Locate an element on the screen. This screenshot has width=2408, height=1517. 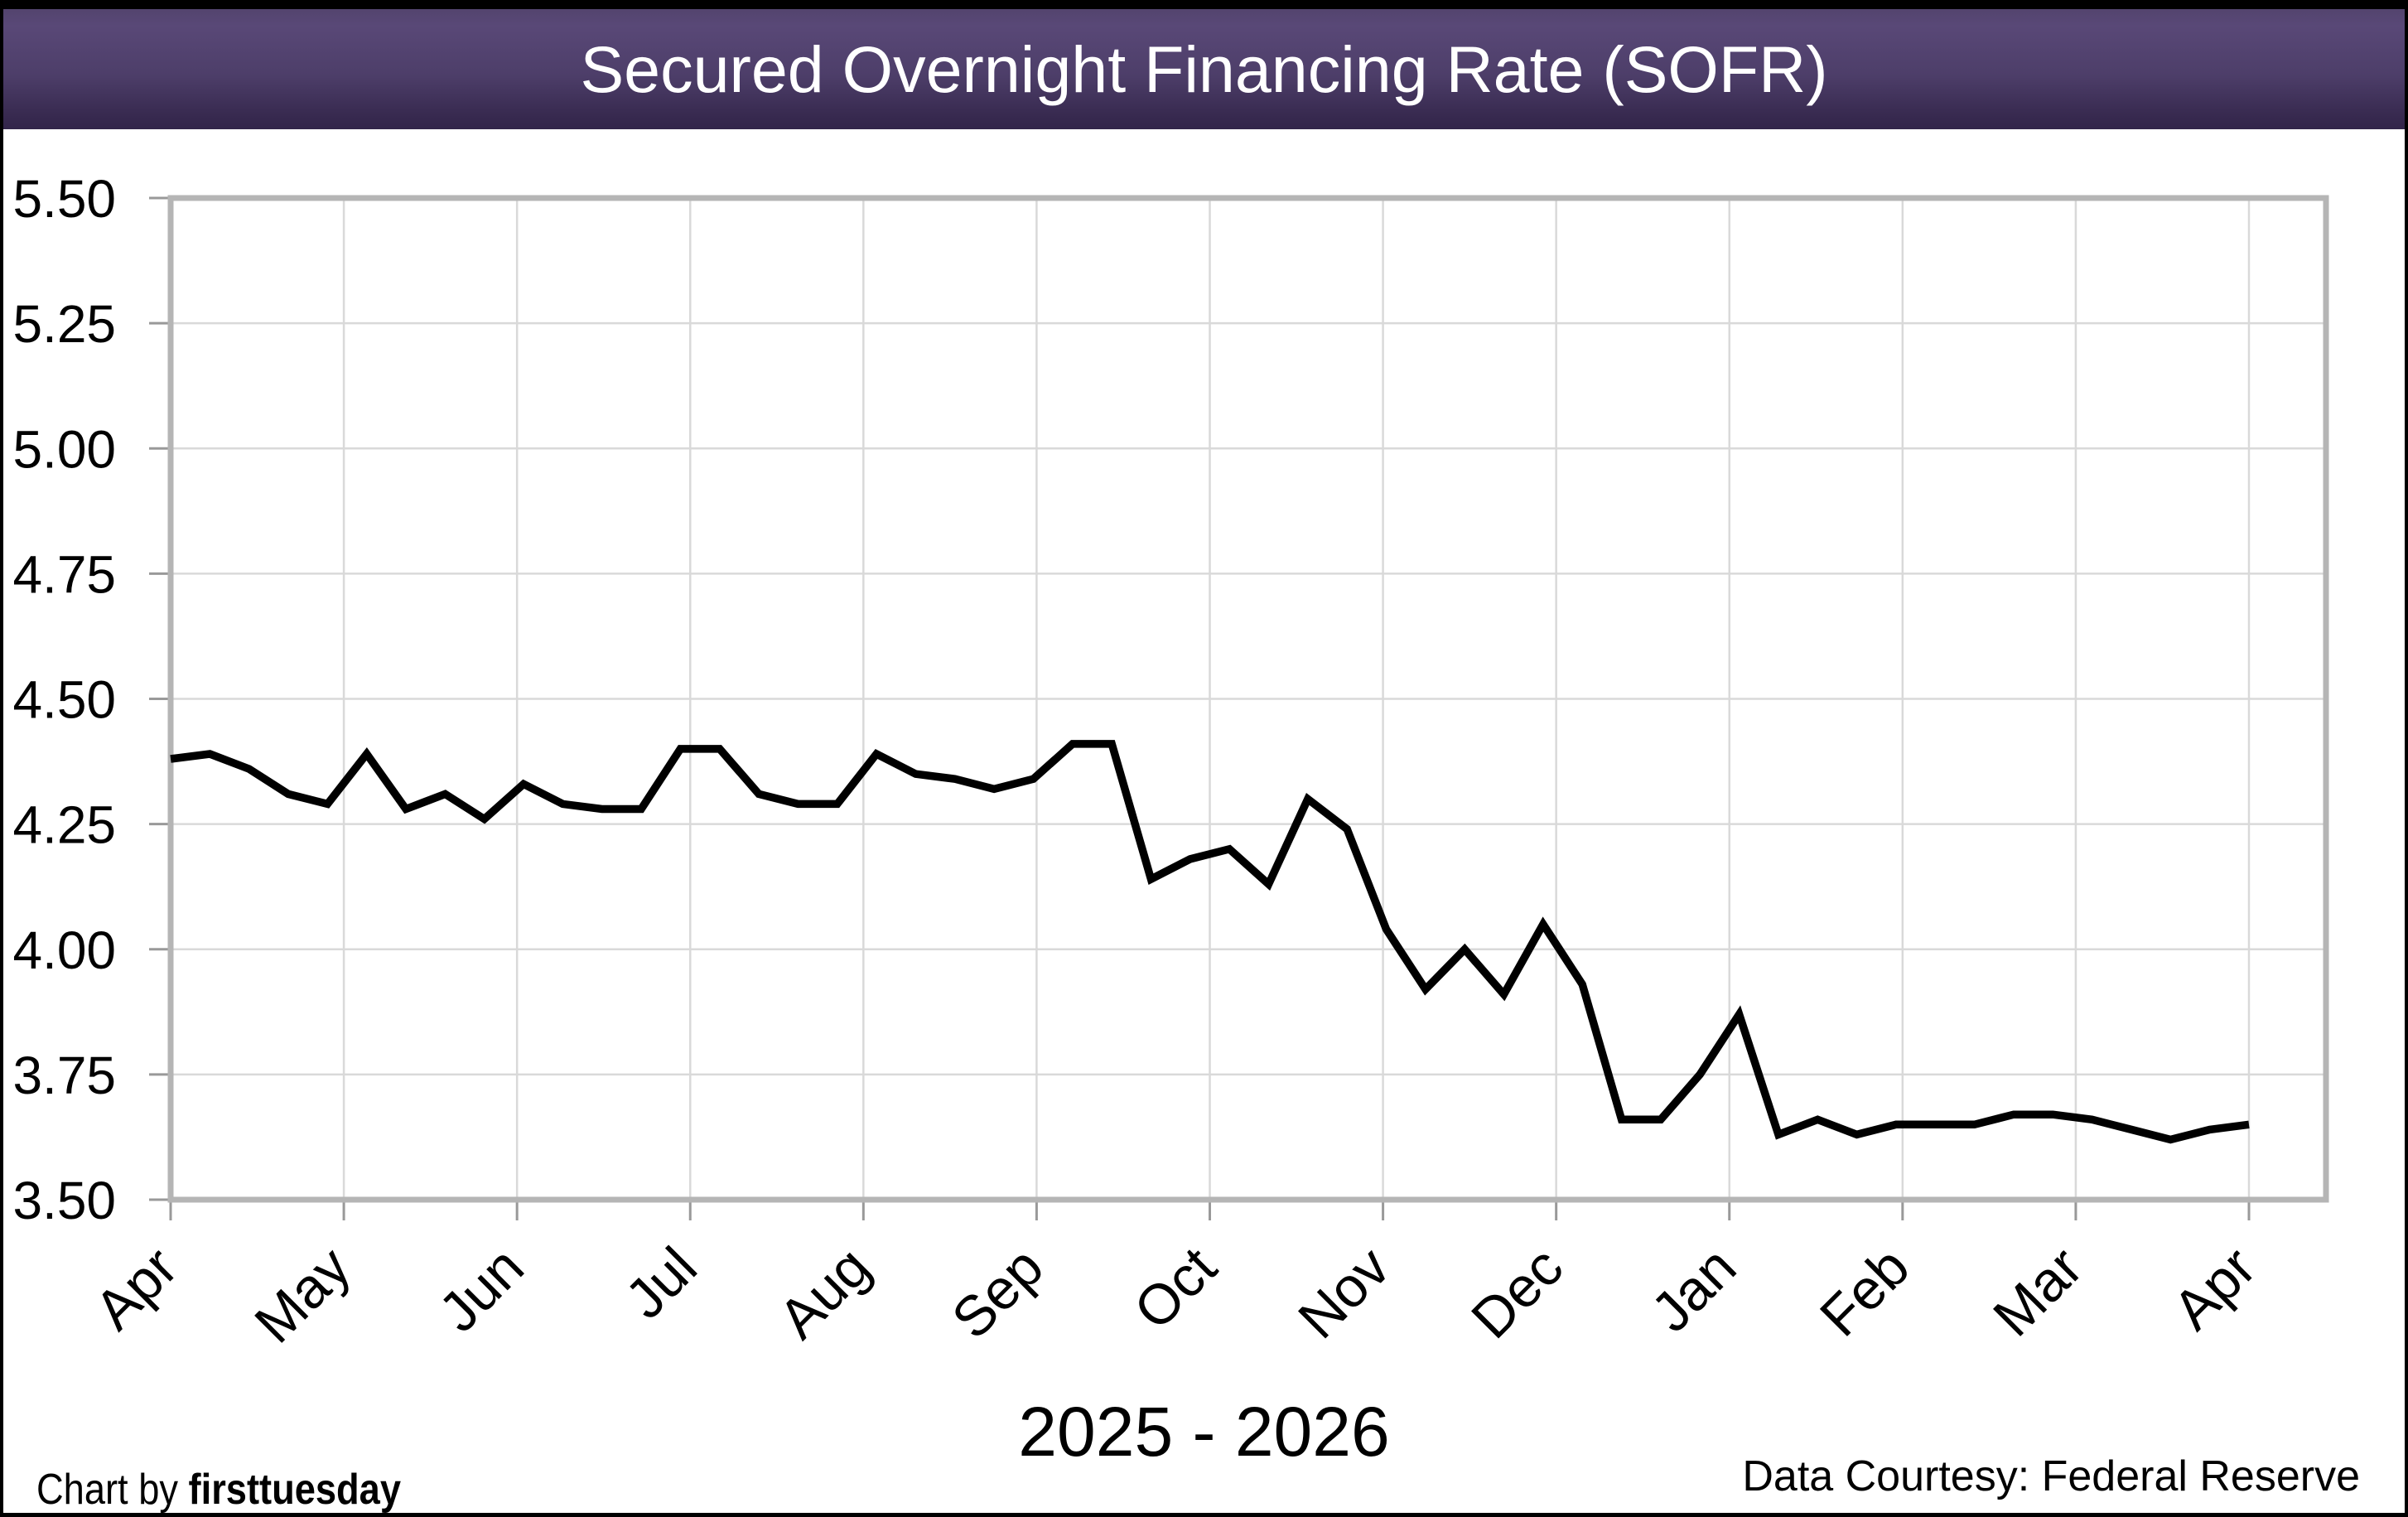
y-tick-label: 5.50 is located at coordinates (64, 199).